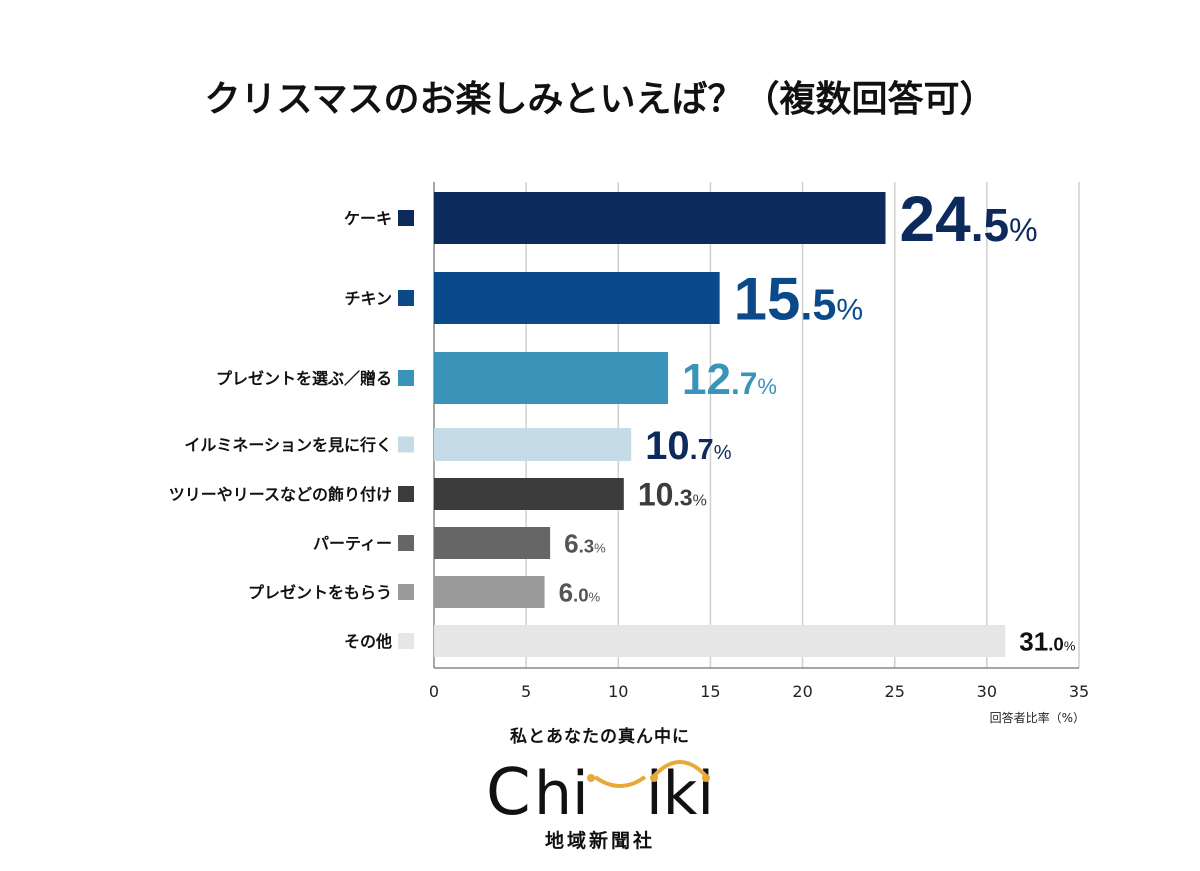 The height and width of the screenshot is (871, 1200). I want to click on x-tick-label: 35, so click(1079, 691).